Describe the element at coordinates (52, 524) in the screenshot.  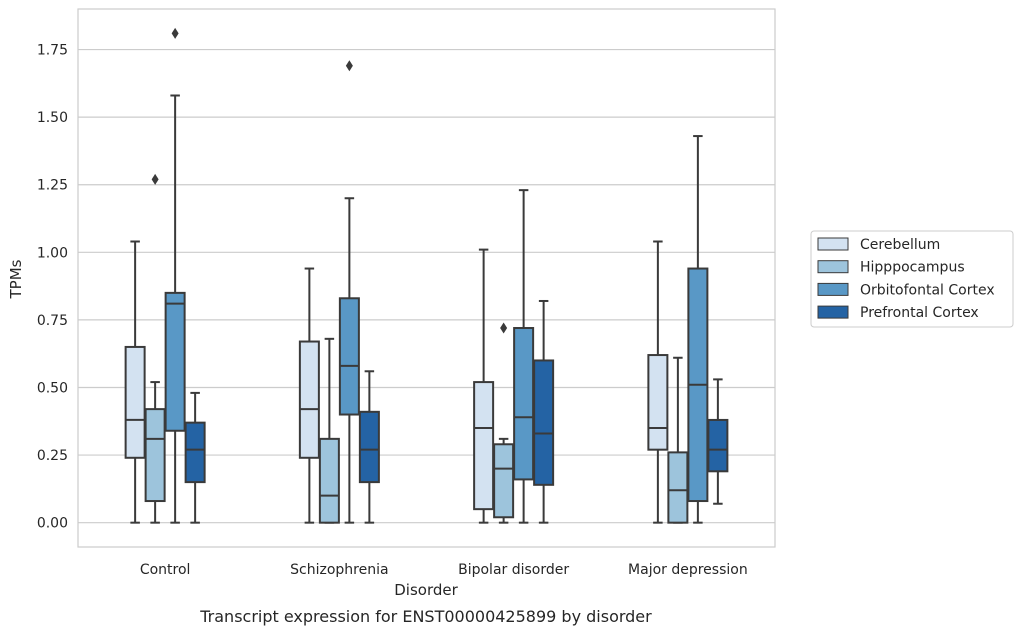
I see `y-tick-label: 0.00` at that location.